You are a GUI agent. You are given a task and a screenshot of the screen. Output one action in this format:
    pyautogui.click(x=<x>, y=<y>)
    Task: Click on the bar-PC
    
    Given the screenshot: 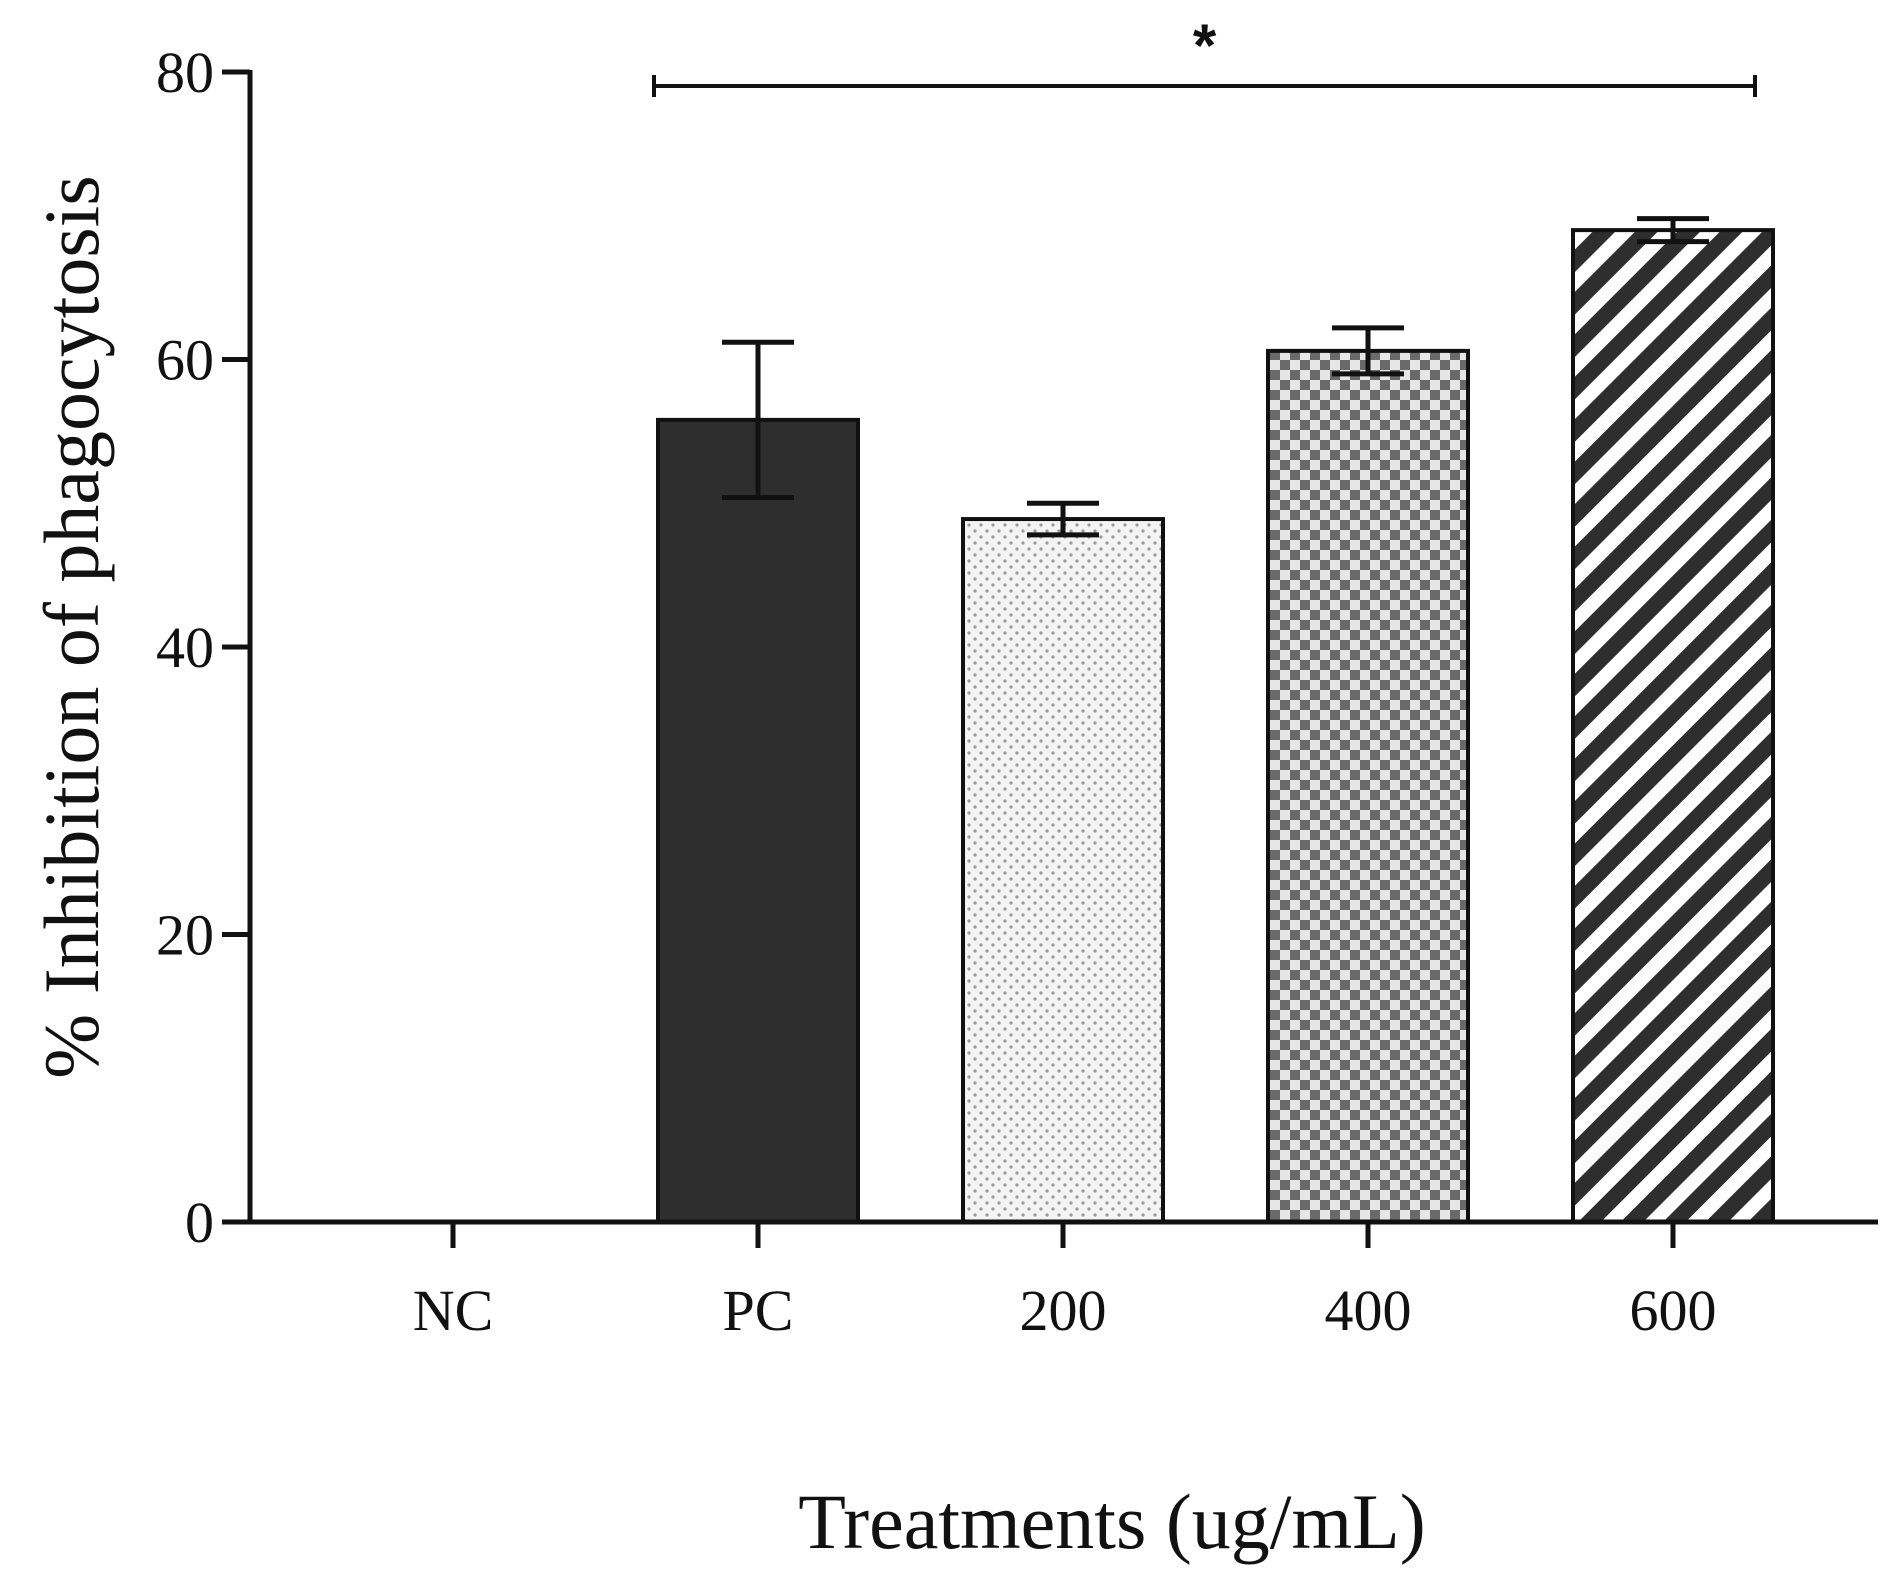 What is the action you would take?
    pyautogui.click(x=758, y=820)
    